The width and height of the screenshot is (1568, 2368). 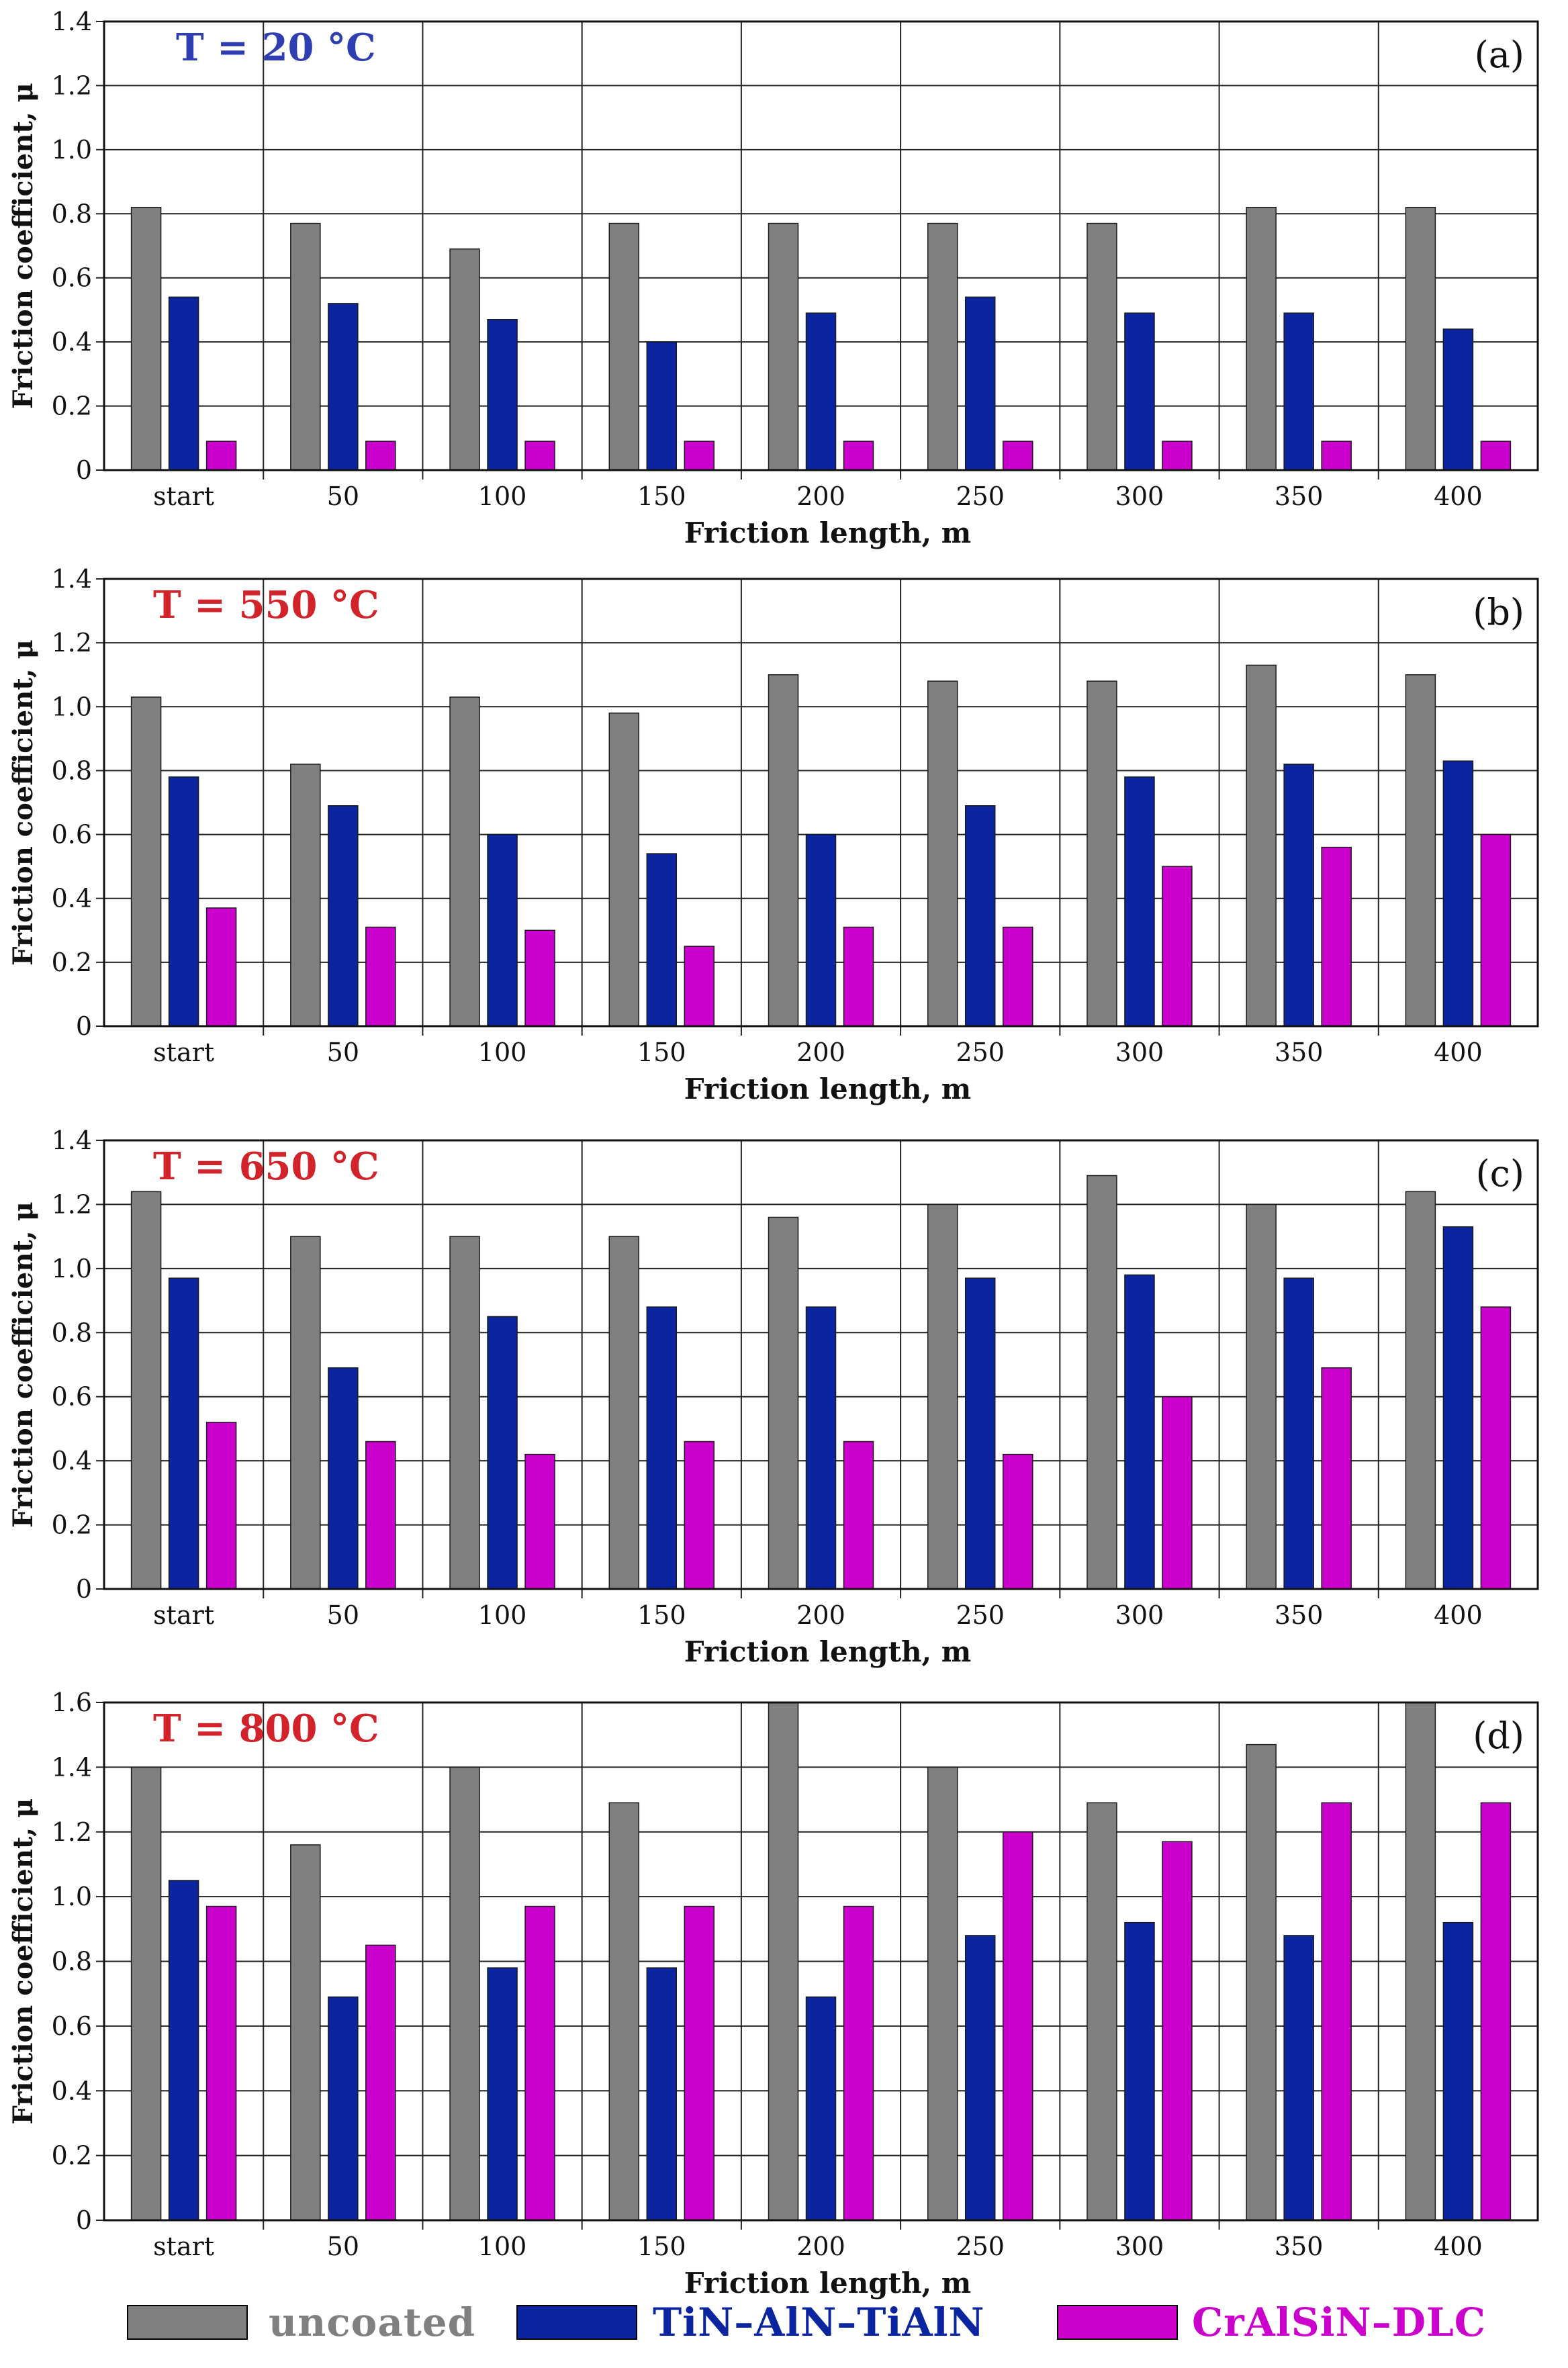 I want to click on legend-label-uncoated: uncoated, so click(x=372, y=2322).